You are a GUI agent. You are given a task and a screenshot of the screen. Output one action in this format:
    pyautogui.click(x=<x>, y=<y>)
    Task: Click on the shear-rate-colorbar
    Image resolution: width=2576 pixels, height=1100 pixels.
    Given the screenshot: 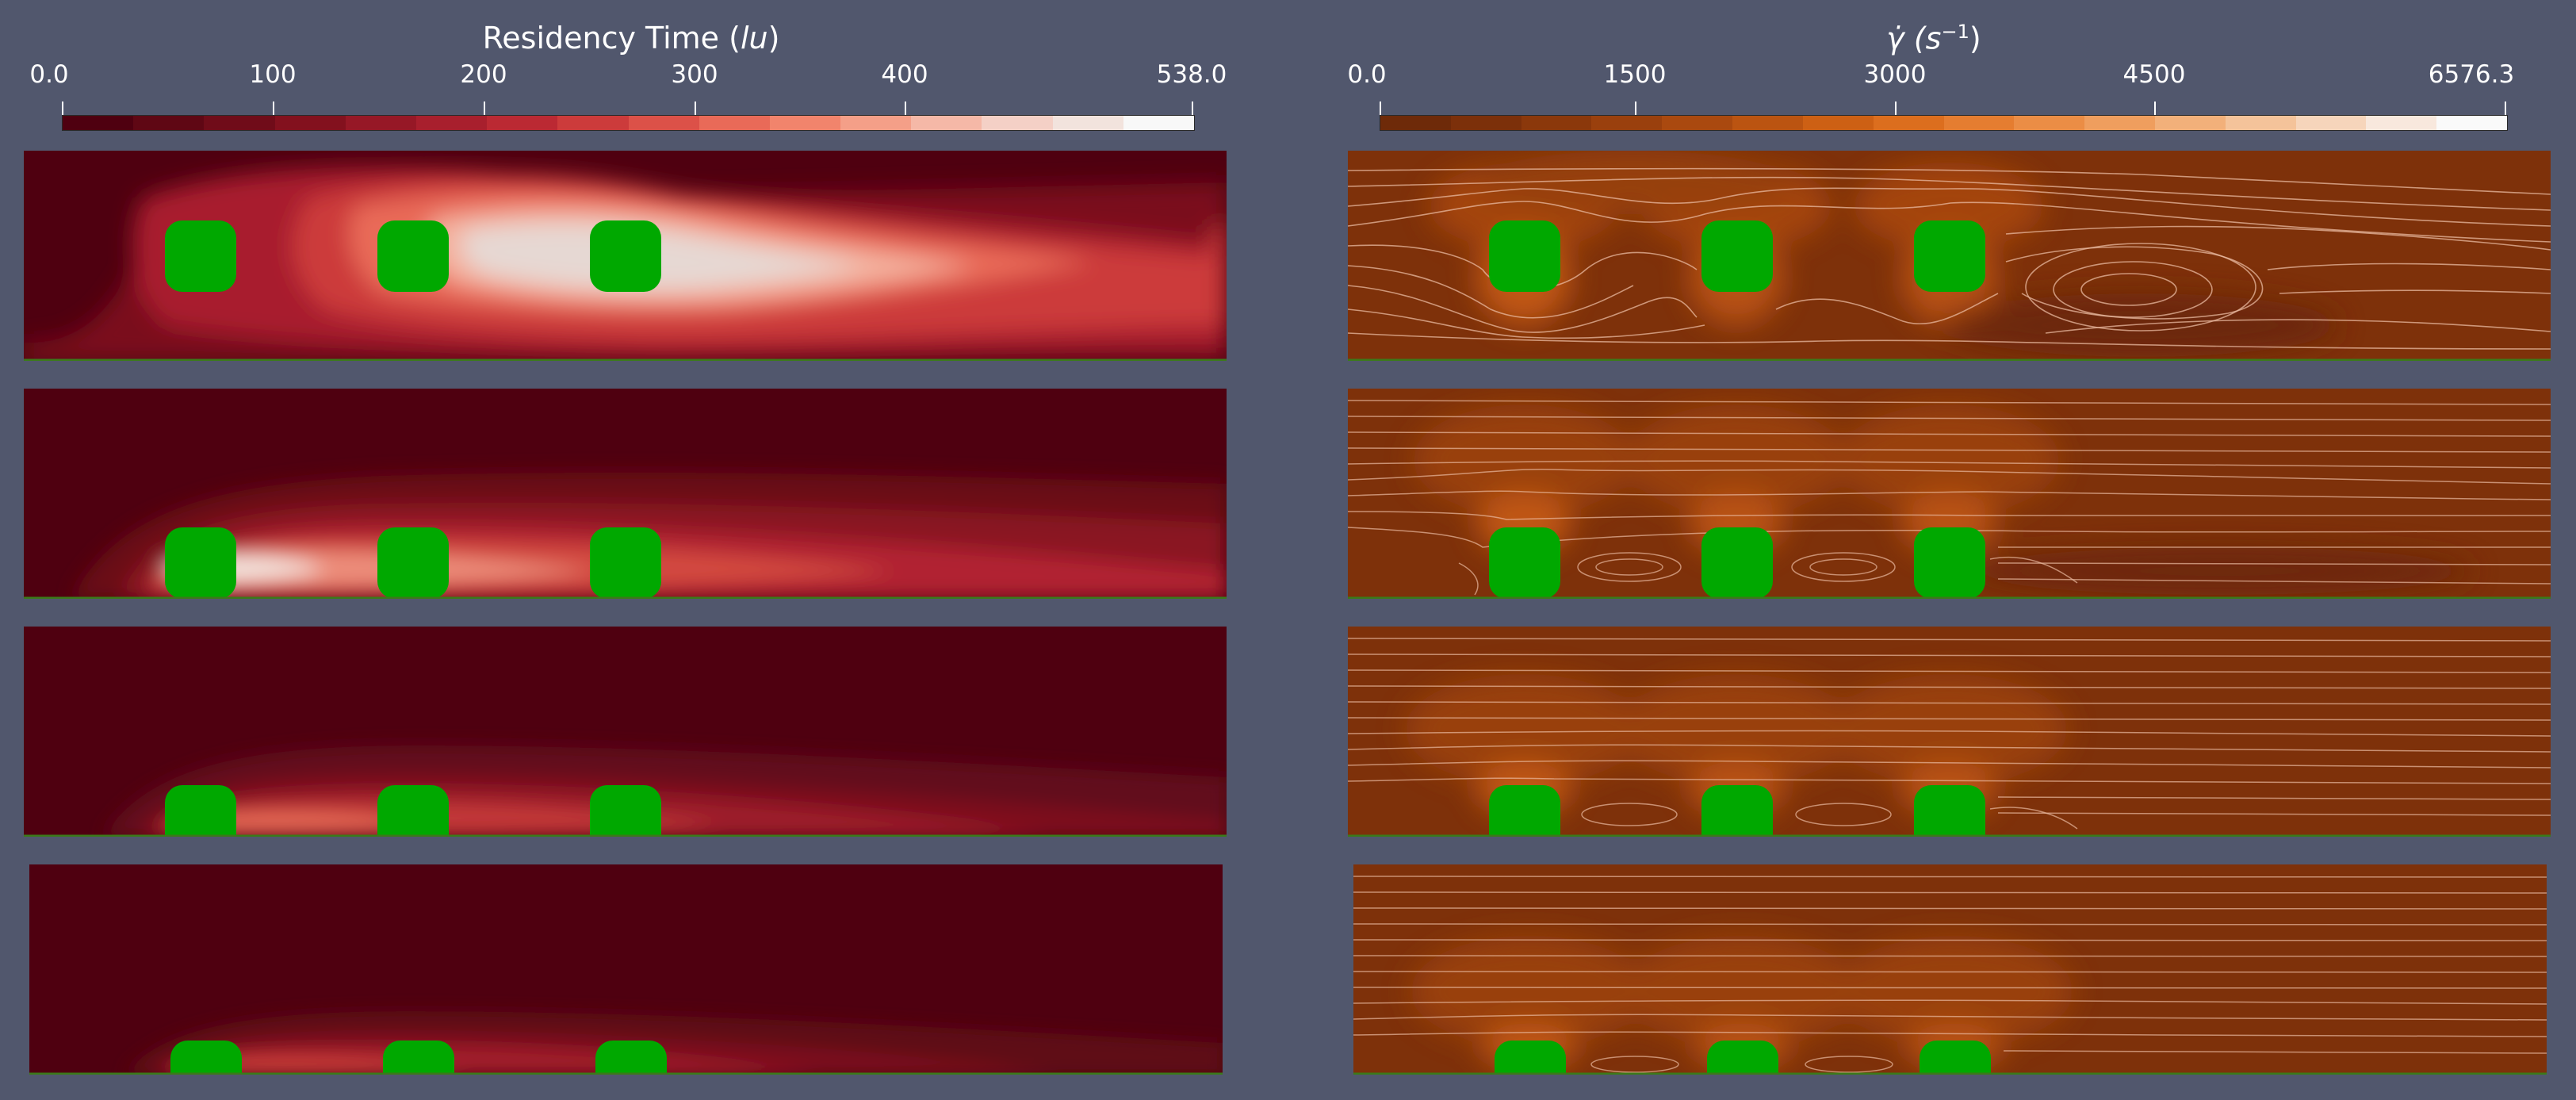 What is the action you would take?
    pyautogui.click(x=1944, y=123)
    